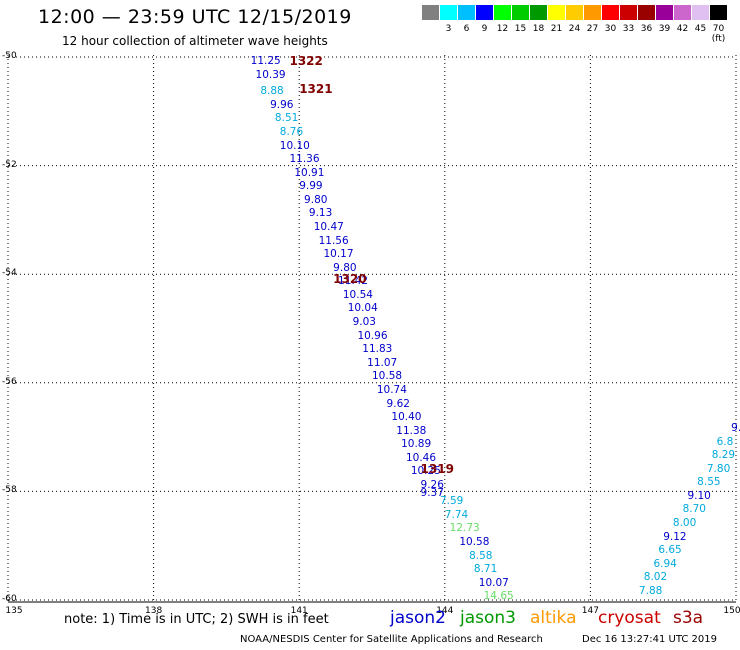 The image size is (740, 650). I want to click on wave-height-value: 12.73, so click(464, 528).